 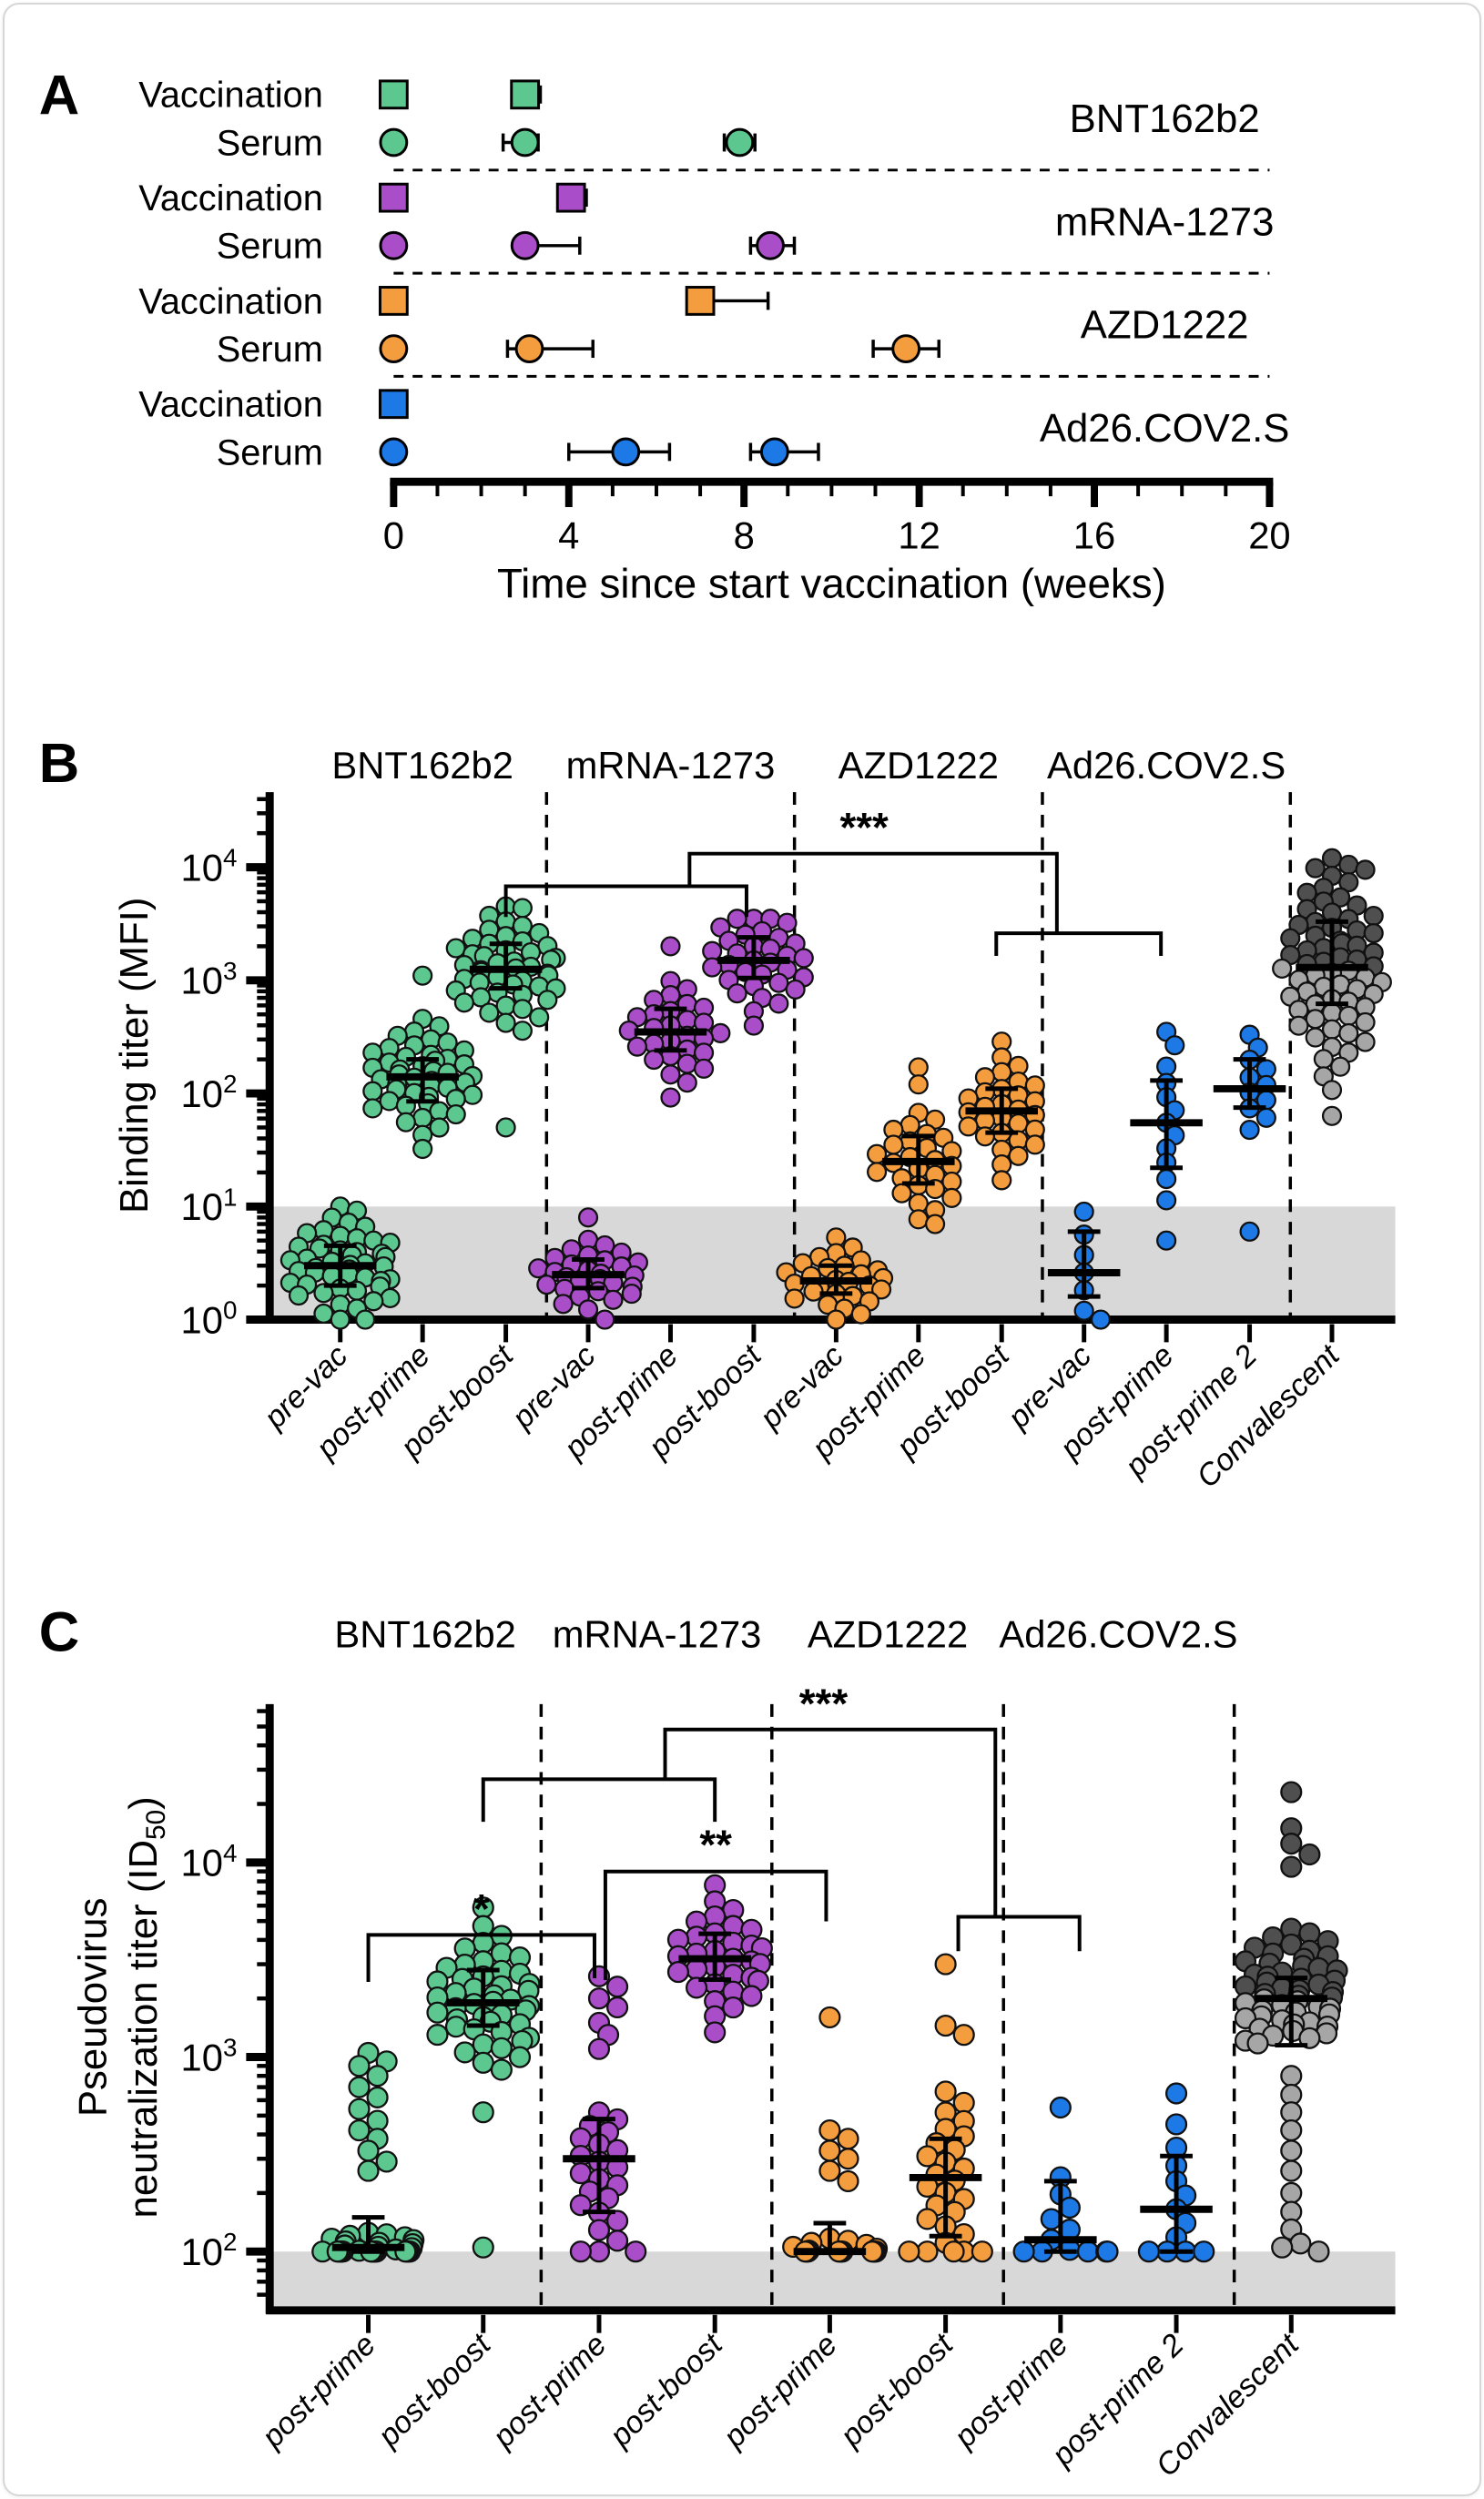 I want to click on panel-b-letter: B, so click(x=59, y=763).